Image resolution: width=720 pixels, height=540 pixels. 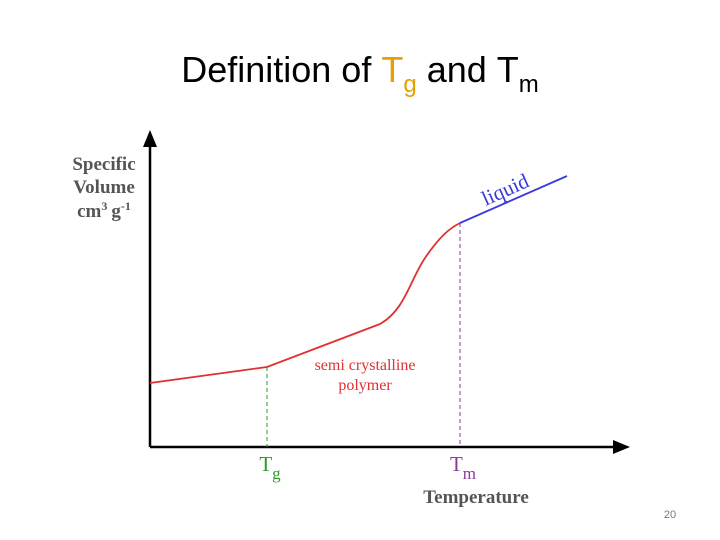 I want to click on x-axis-label: Temperature, so click(x=476, y=497).